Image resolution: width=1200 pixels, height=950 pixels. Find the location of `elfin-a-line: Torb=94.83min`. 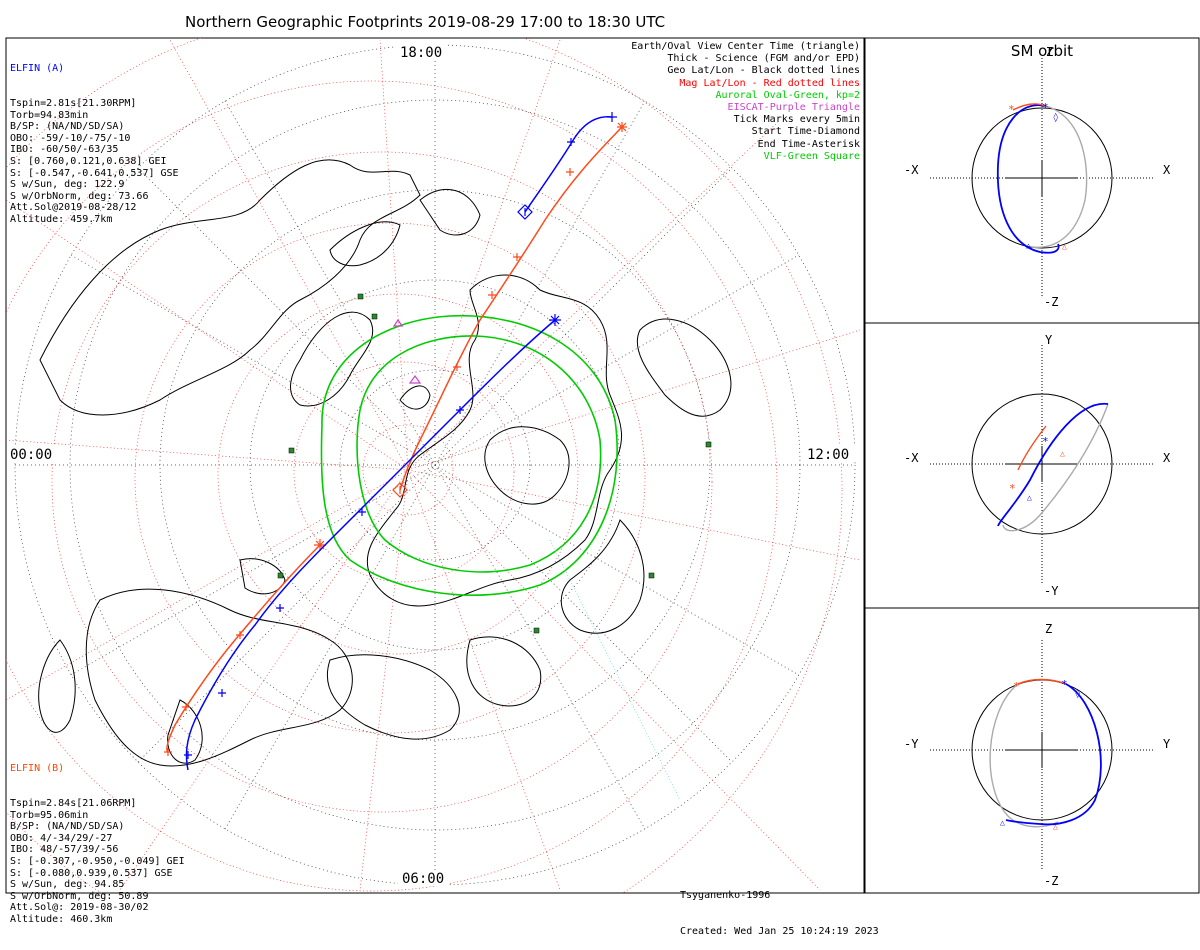

elfin-a-line: Torb=94.83min is located at coordinates (49, 115).